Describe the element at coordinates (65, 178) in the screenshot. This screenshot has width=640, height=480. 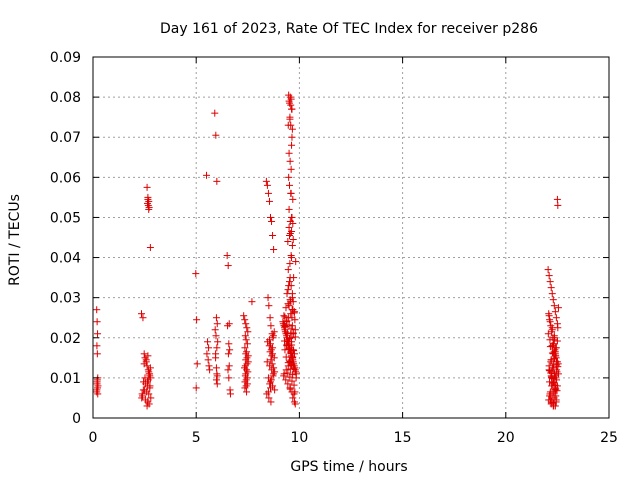
I see `y-tick-label: 0.06` at that location.